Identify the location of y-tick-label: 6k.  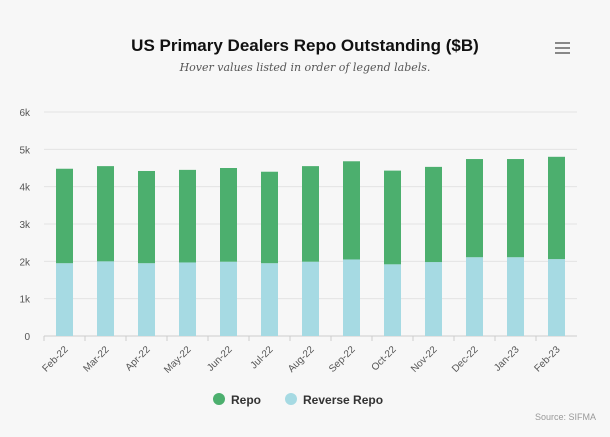
(25, 113).